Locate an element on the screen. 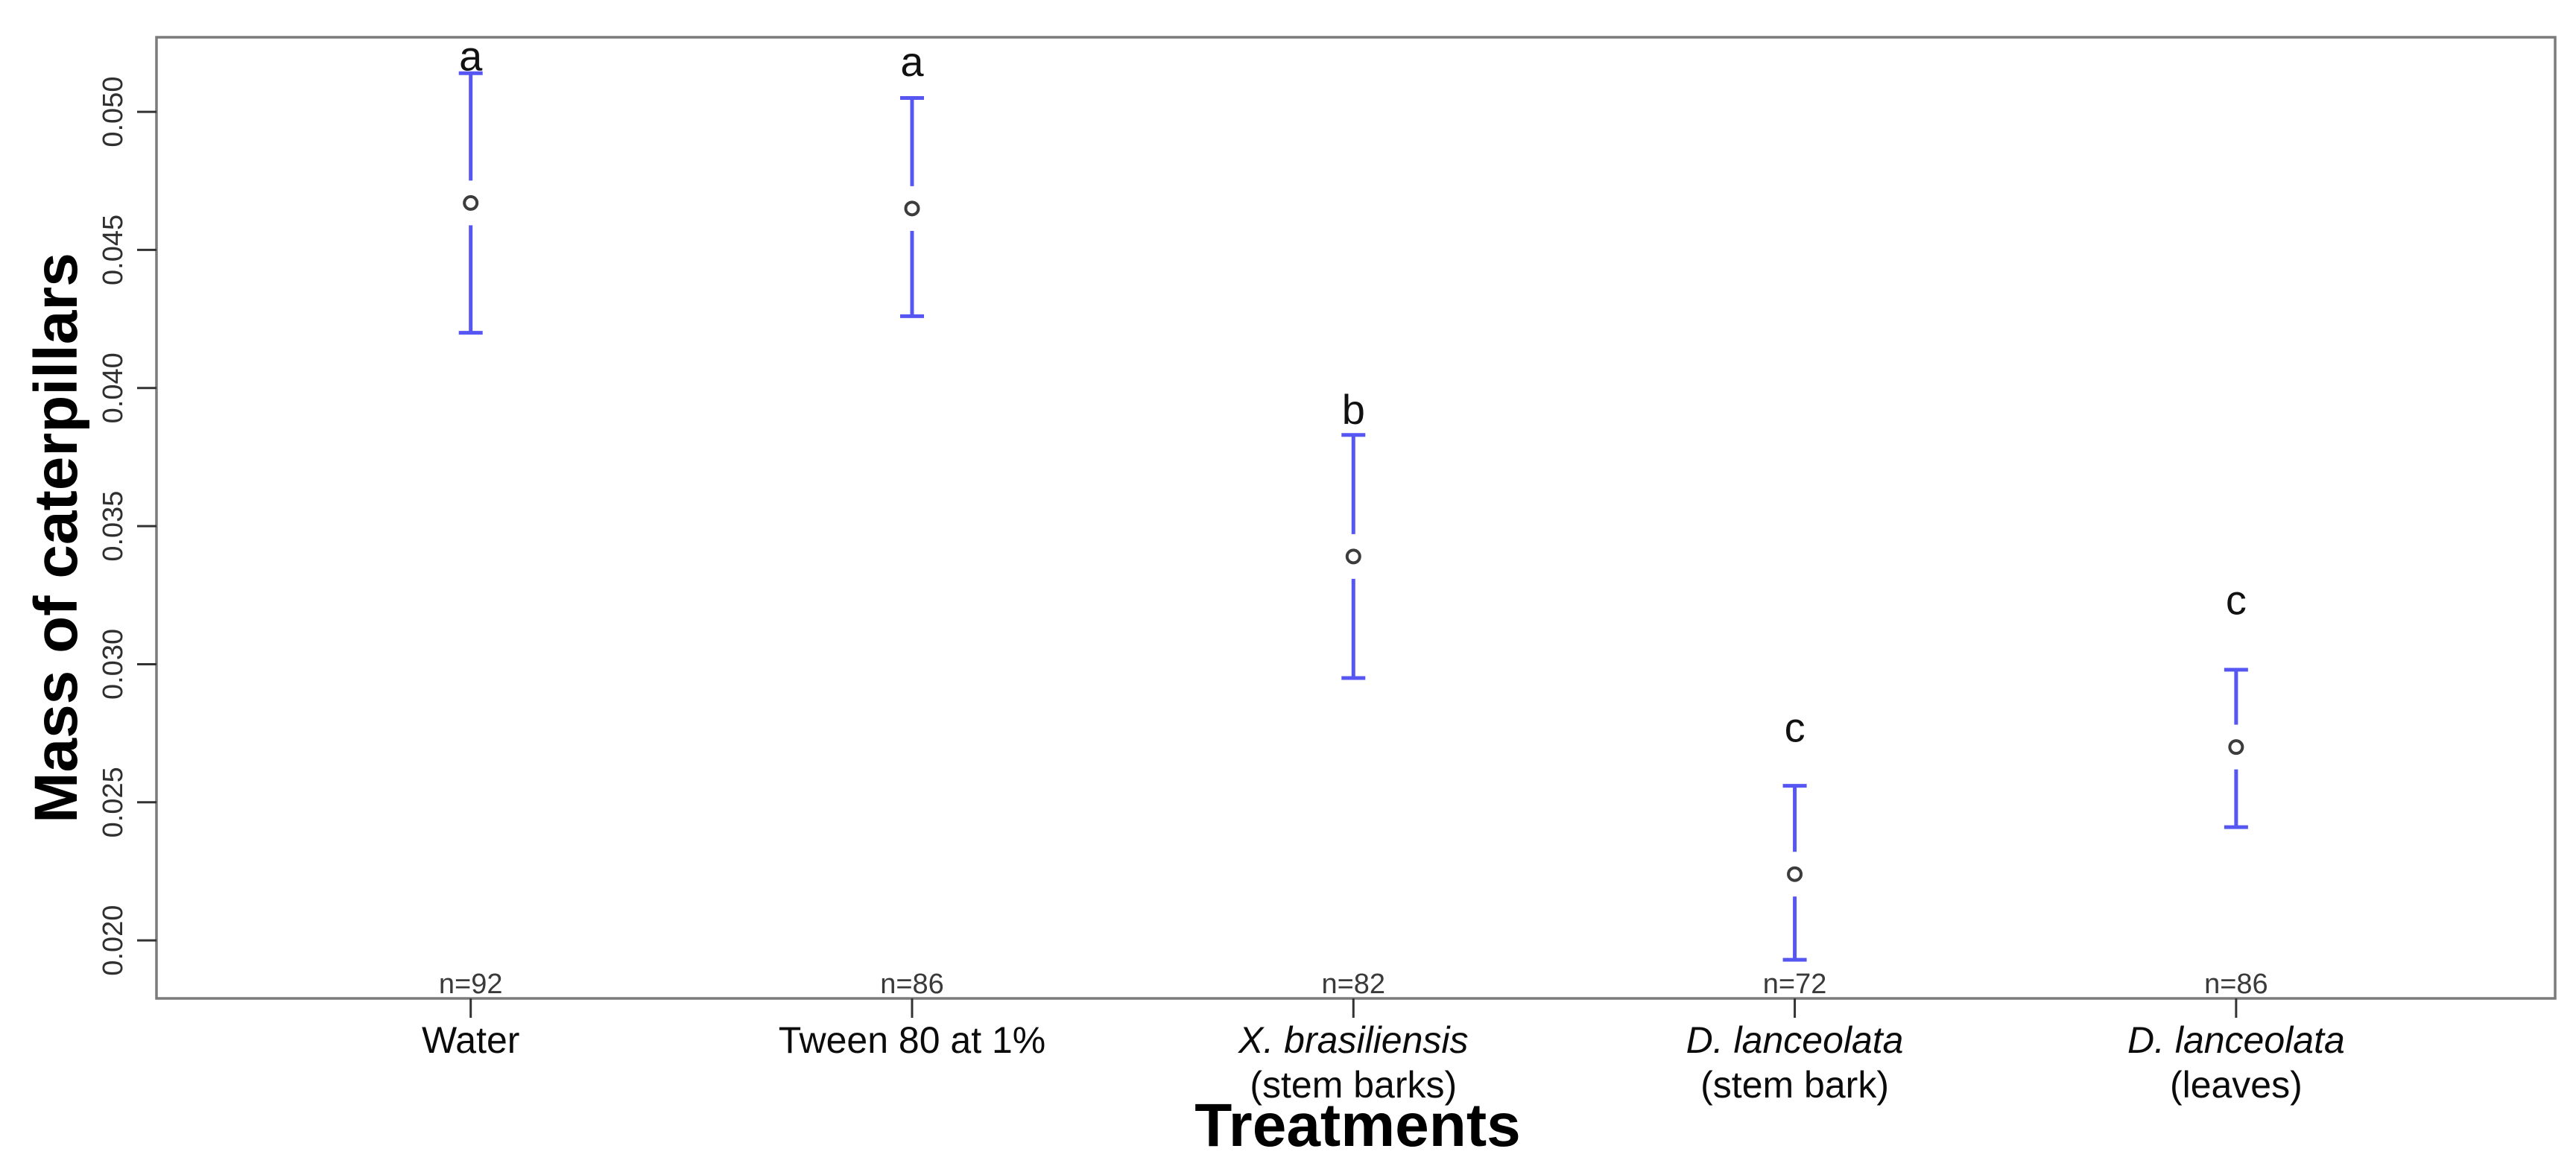 The image size is (2576, 1175). y-axis-tick-label: 0.035 is located at coordinates (114, 526).